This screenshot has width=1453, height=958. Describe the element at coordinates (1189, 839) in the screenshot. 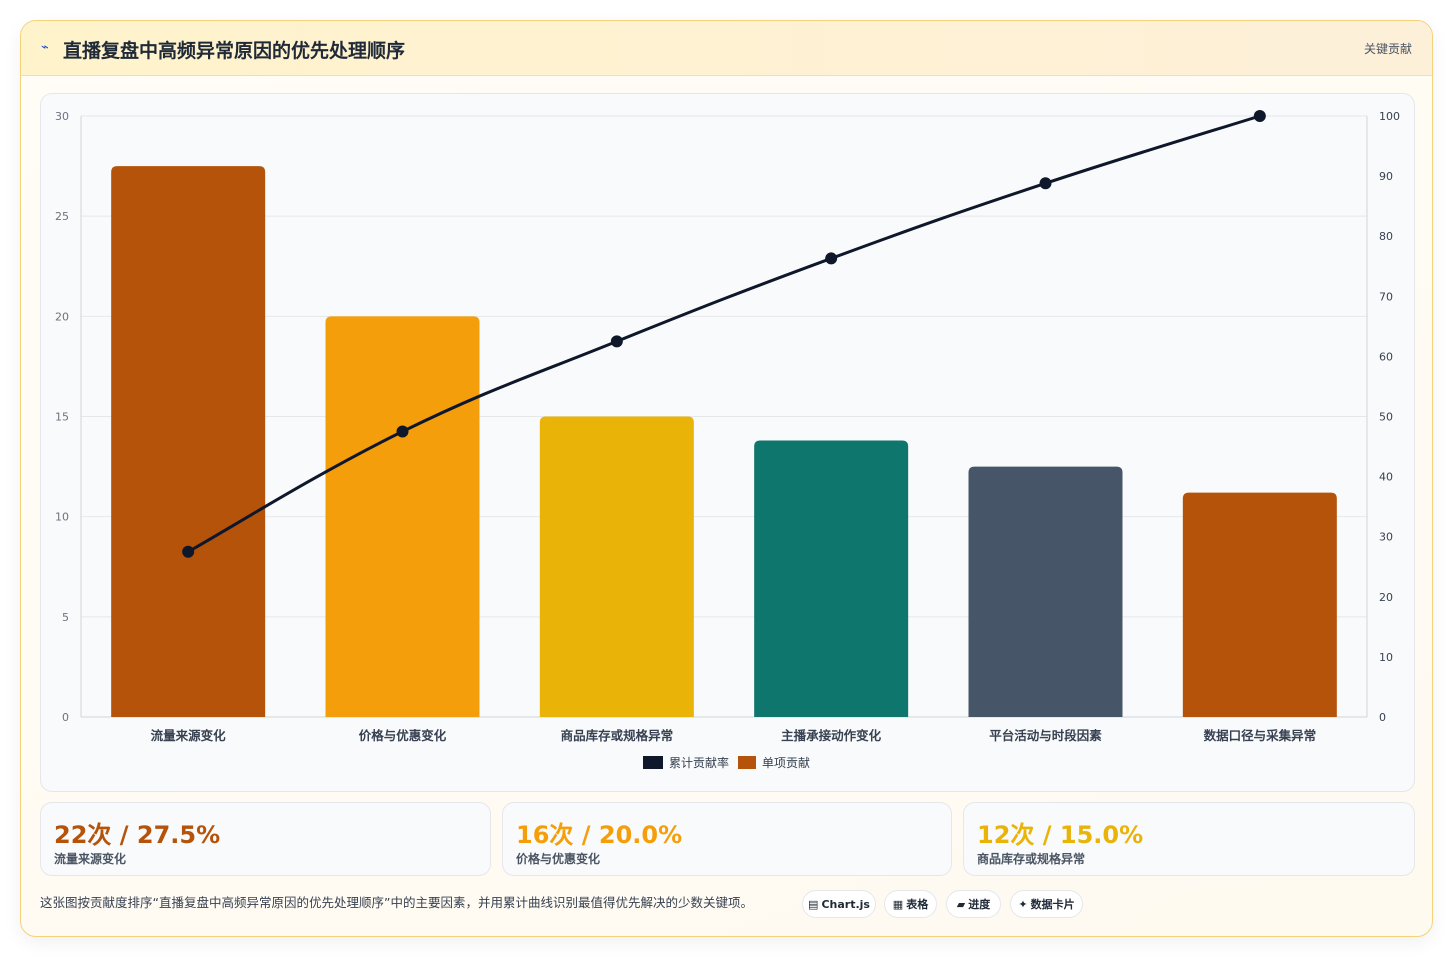

I see `stat-card-3: 12次 / 15.0% 商品库存或规格异常` at that location.